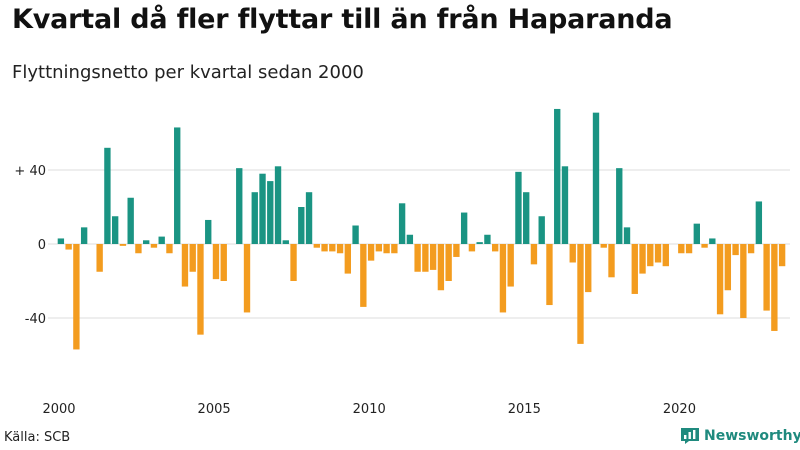 The image size is (800, 450). What do you see at coordinates (37, 437) in the screenshot?
I see `source-note: Källa: SCB` at bounding box center [37, 437].